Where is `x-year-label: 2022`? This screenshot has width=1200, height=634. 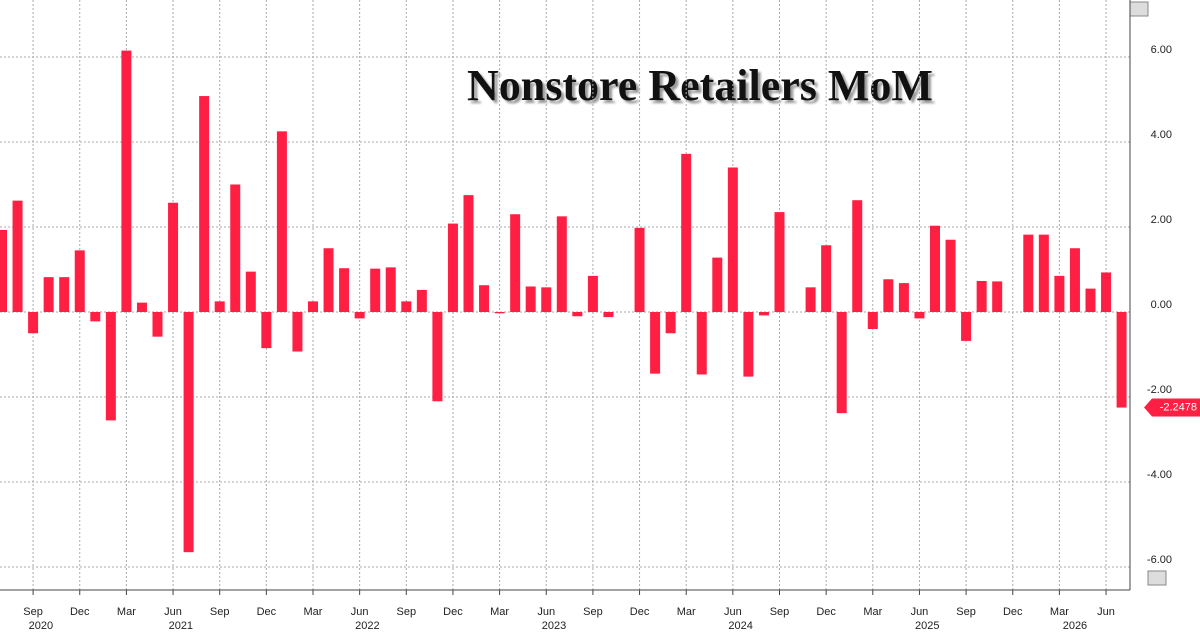
x-year-label: 2022 is located at coordinates (367, 626).